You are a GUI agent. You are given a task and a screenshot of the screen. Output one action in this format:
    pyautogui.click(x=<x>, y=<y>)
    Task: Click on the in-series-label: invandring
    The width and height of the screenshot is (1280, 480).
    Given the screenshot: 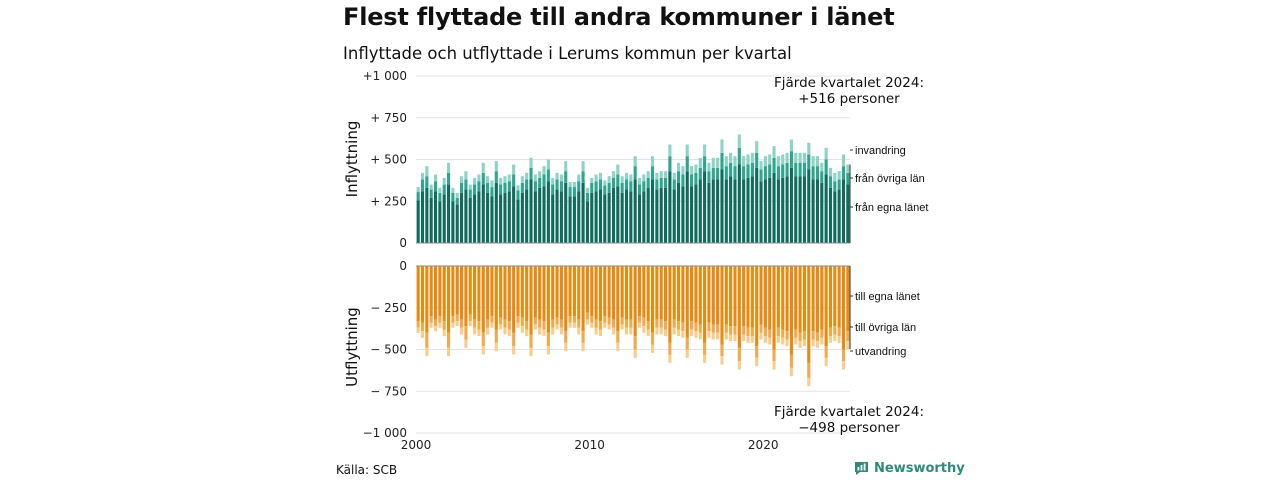 What is the action you would take?
    pyautogui.click(x=880, y=151)
    